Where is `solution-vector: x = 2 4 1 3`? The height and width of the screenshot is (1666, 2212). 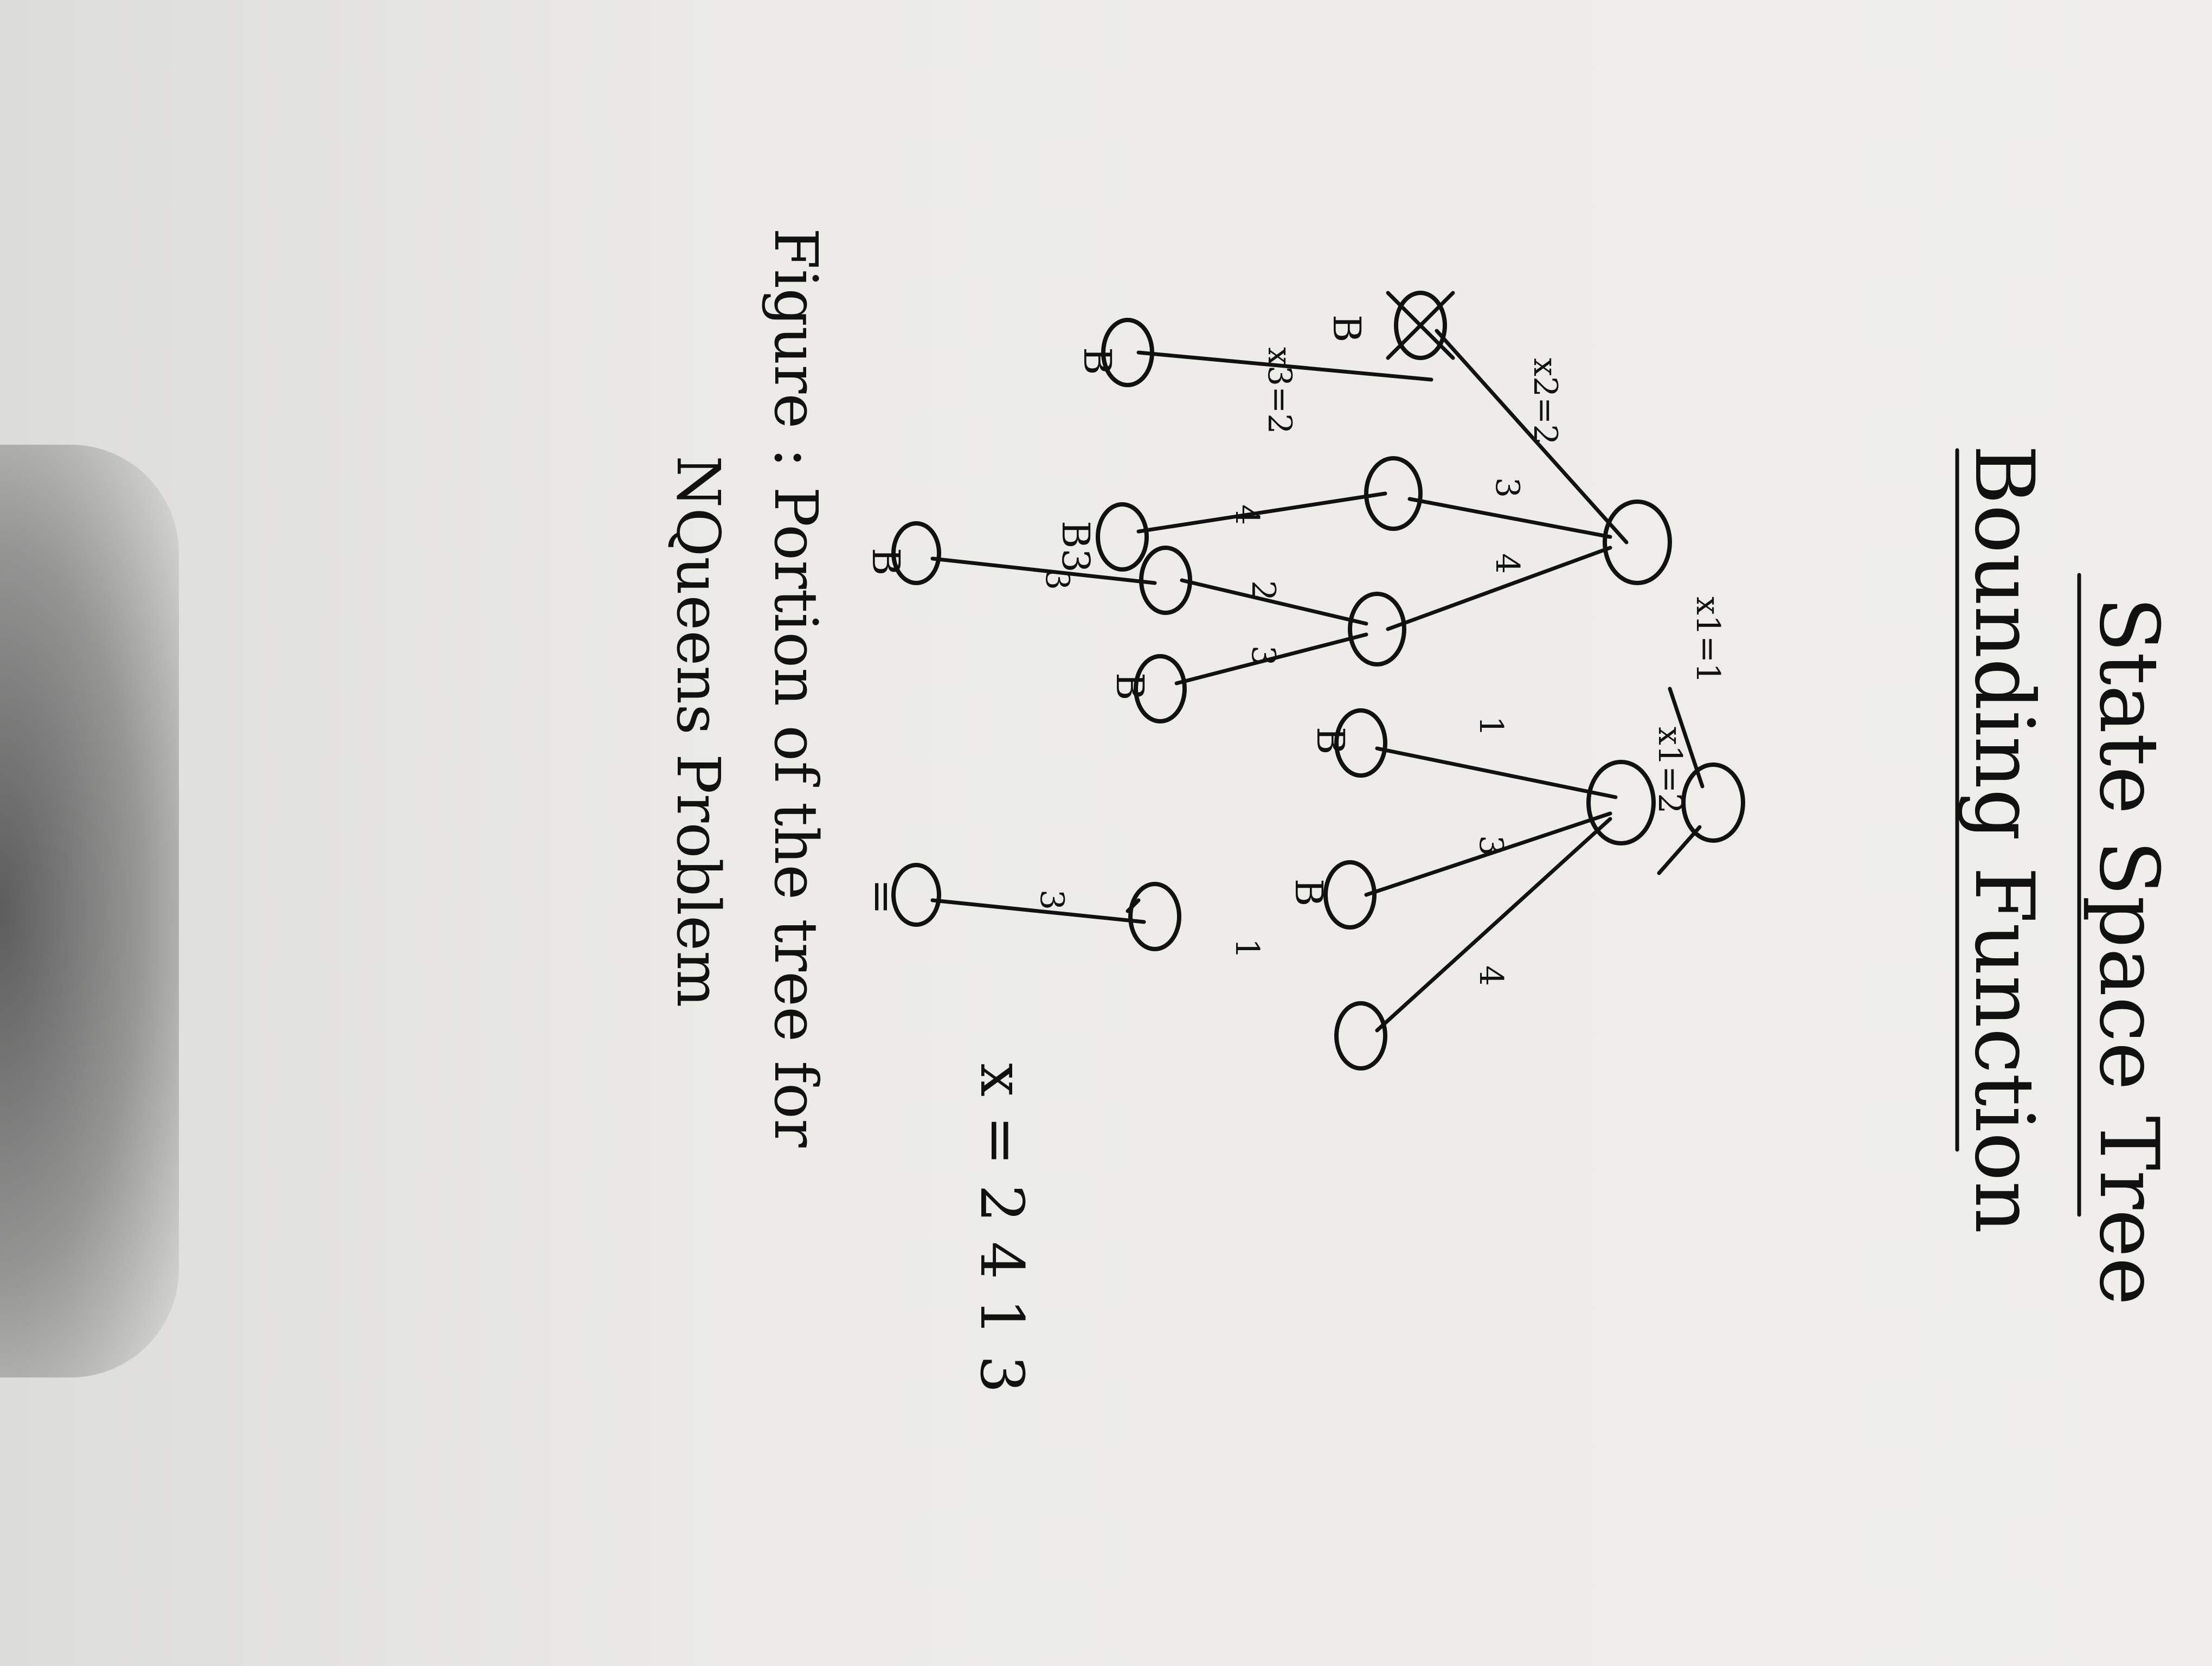
solution-vector: x = 2 4 1 3 is located at coordinates (1002, 1228).